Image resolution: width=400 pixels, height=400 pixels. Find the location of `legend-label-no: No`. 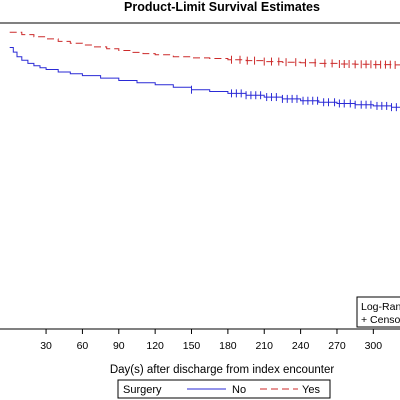

legend-label-no: No is located at coordinates (239, 390).